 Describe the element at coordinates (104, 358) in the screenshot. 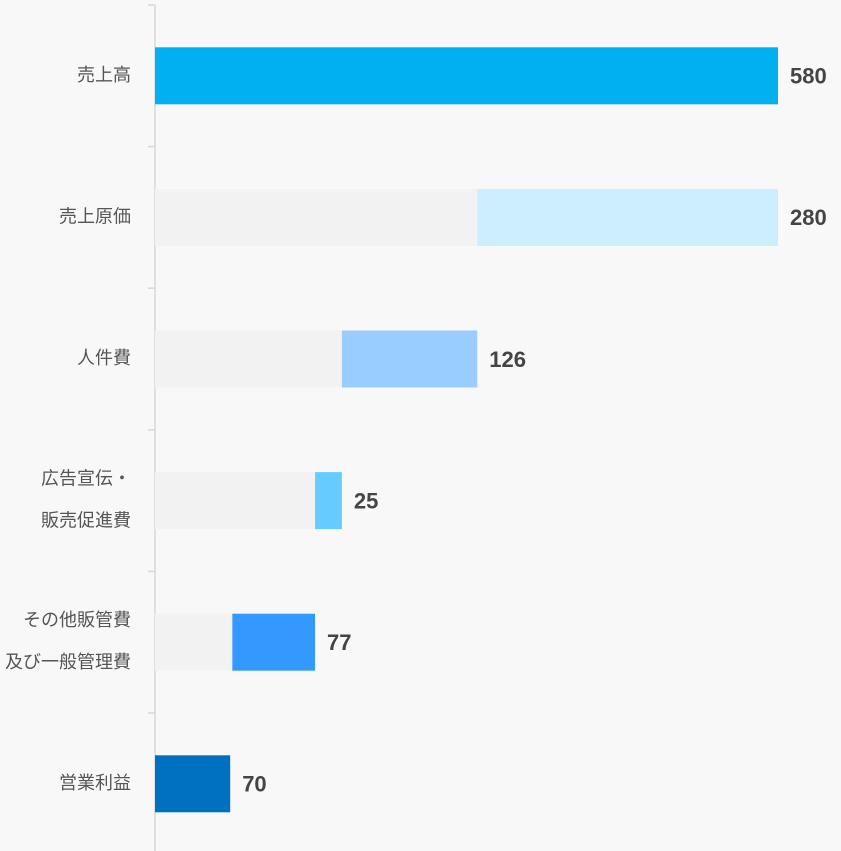

I see `category-label: 人件費` at that location.